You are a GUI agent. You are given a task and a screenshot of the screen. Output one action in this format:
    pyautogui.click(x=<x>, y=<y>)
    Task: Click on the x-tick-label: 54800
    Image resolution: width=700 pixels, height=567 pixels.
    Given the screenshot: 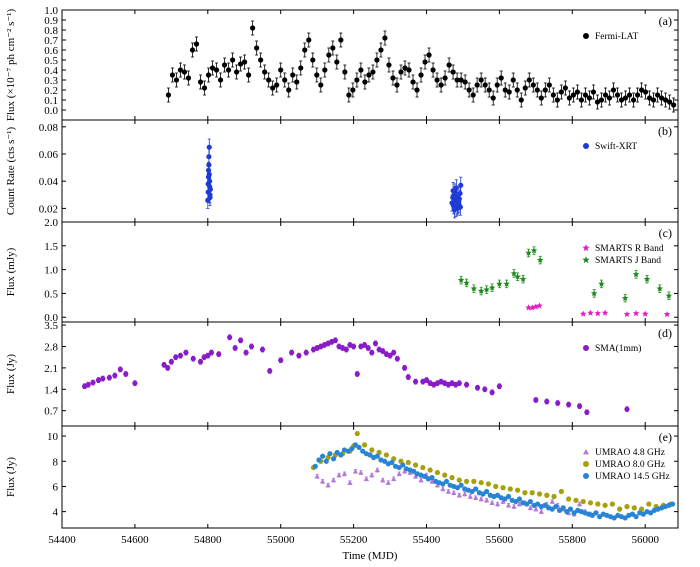 What is the action you would take?
    pyautogui.click(x=208, y=540)
    